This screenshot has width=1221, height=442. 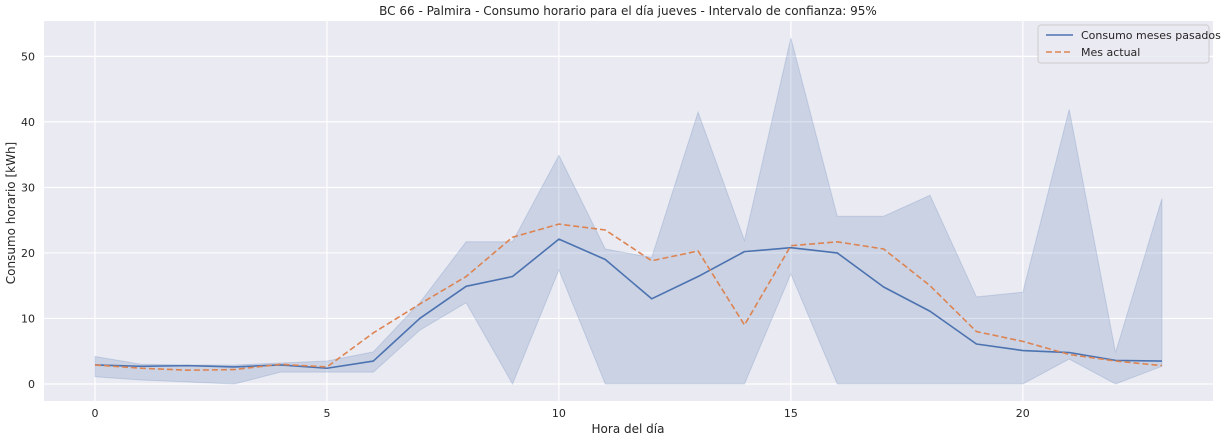 What do you see at coordinates (791, 413) in the screenshot?
I see `x-tick-label: 15` at bounding box center [791, 413].